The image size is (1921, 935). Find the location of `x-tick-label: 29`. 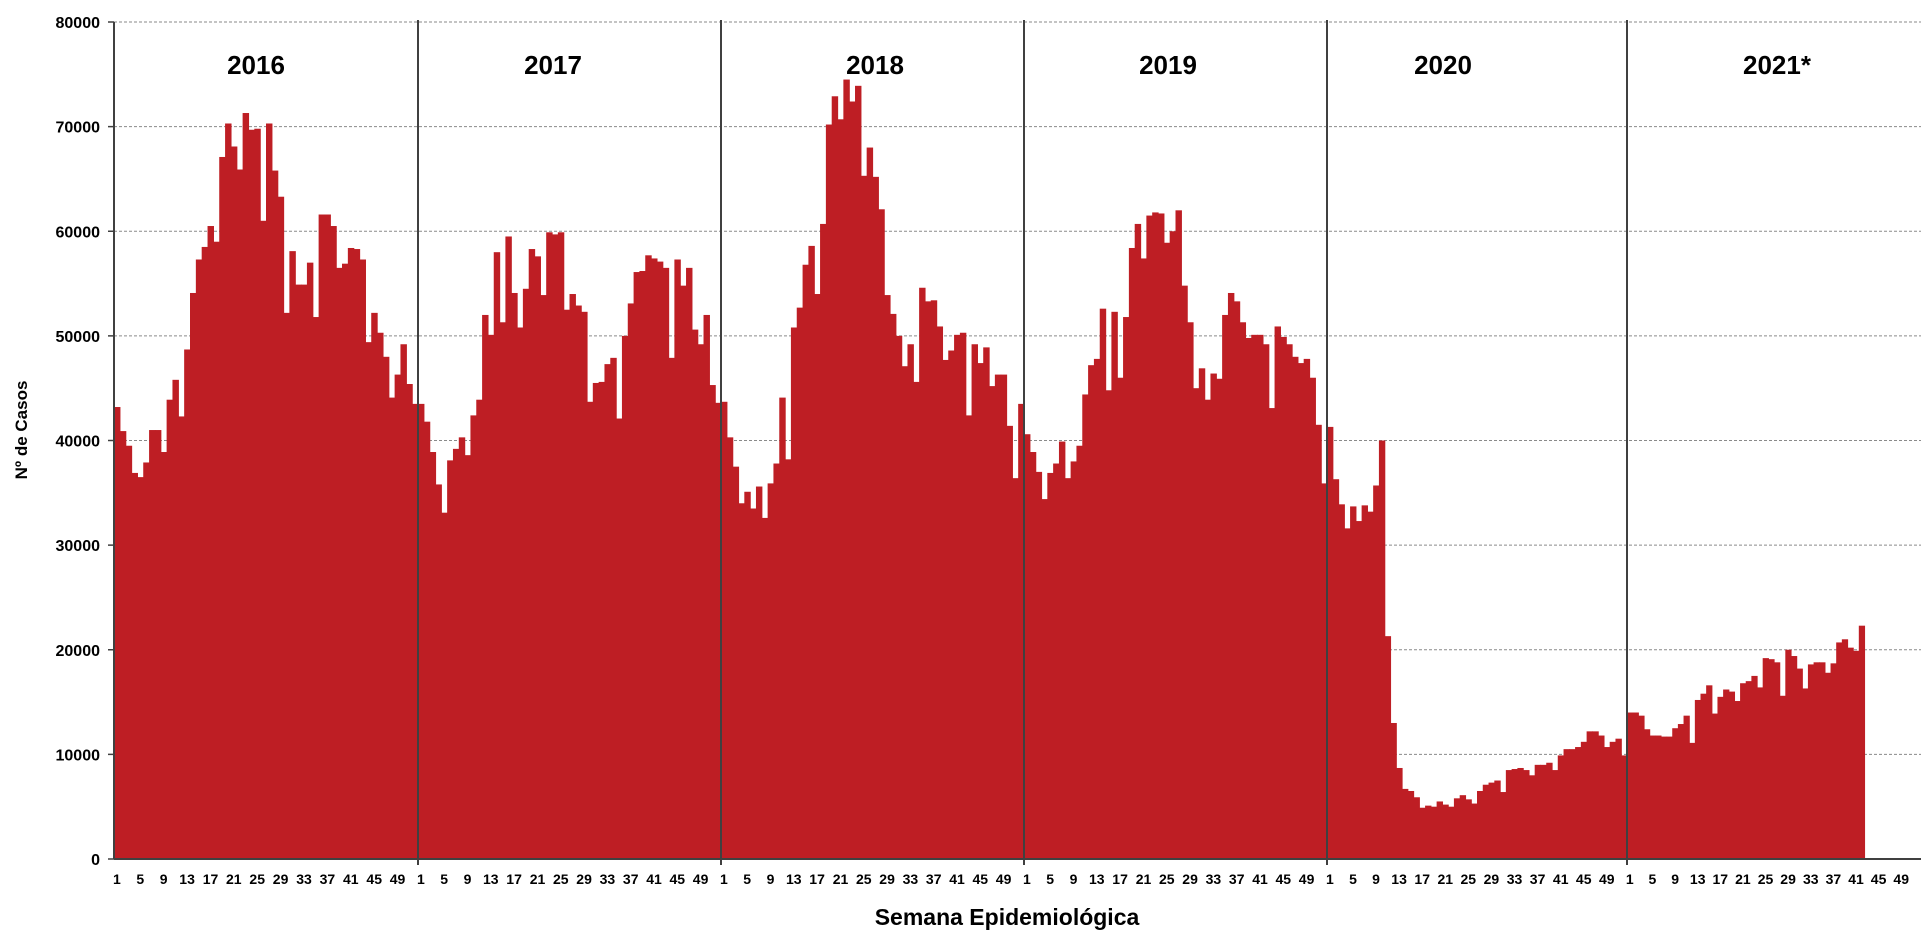

x-tick-label: 29 is located at coordinates (1492, 879).